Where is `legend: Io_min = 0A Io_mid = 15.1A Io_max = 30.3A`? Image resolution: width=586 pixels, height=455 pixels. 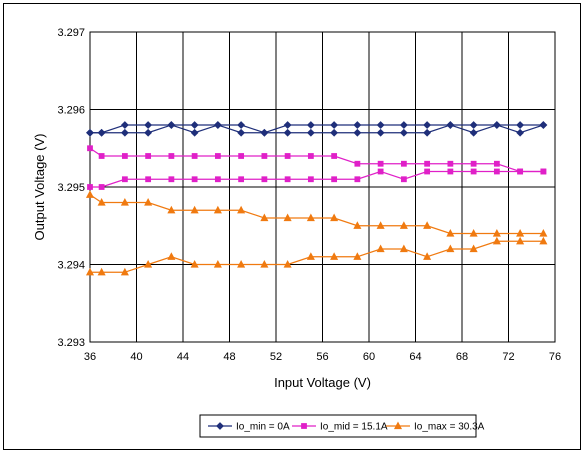 legend: Io_min = 0A Io_mid = 15.1A Io_max = 30.3A is located at coordinates (342, 426).